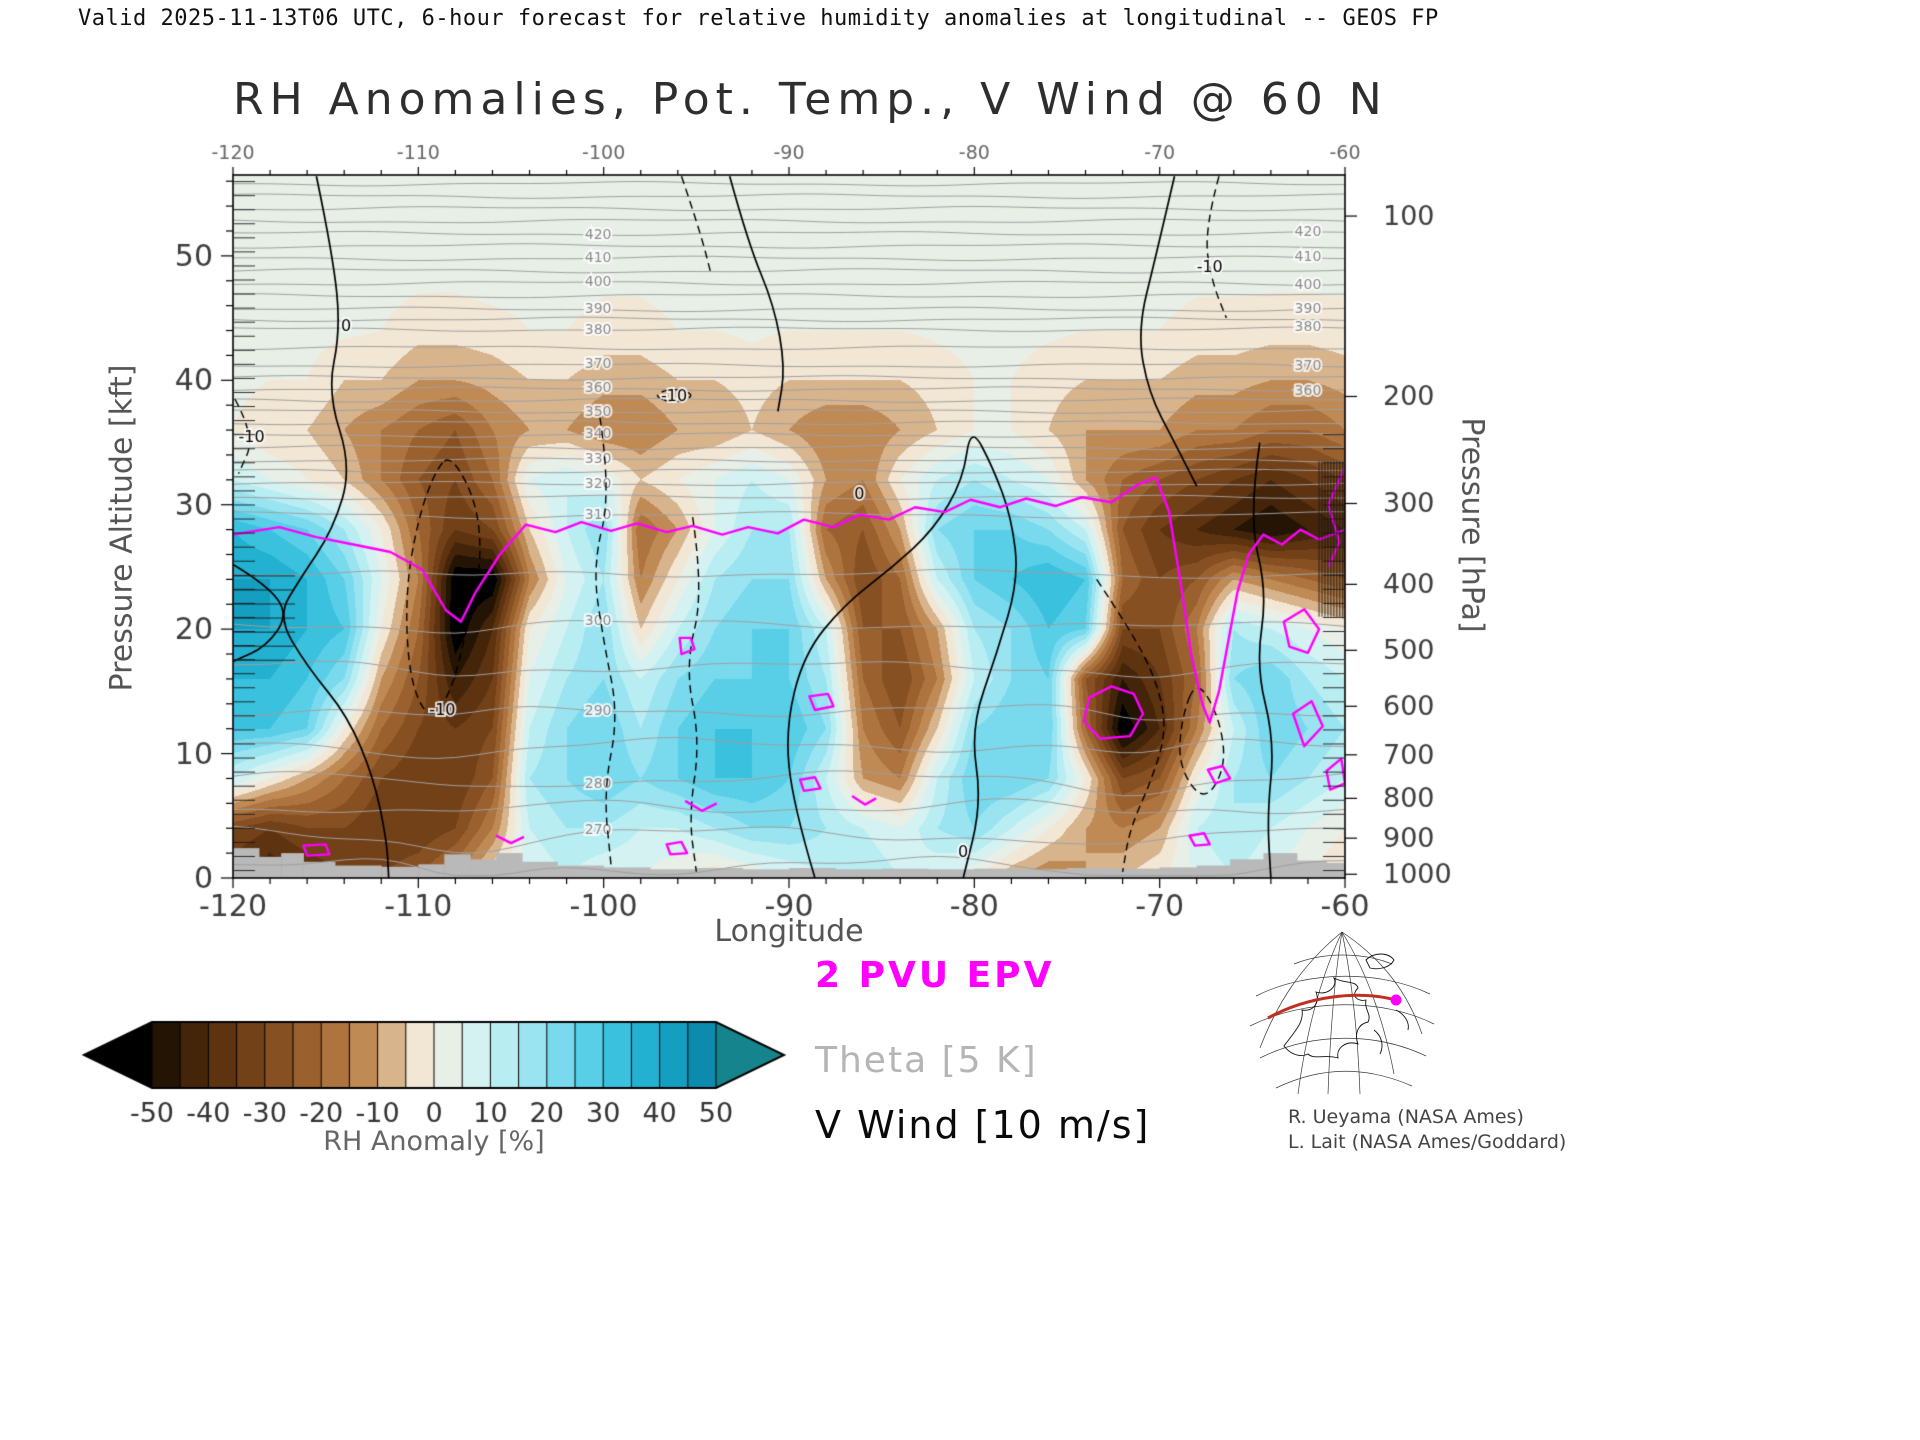 This screenshot has height=1440, width=1920. I want to click on y-axis-label-right: Pressure [hPa], so click(1472, 525).